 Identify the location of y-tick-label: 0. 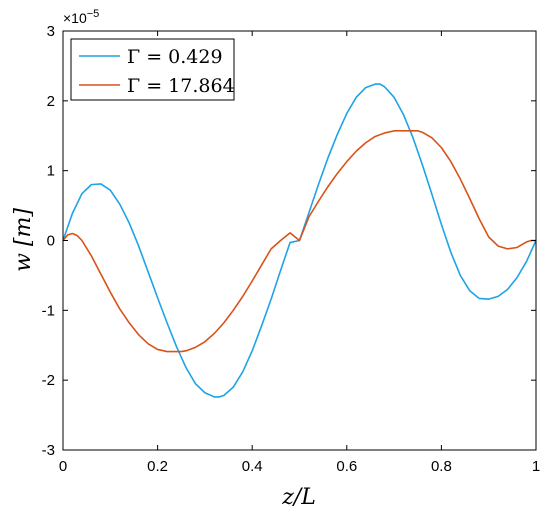
(51, 241).